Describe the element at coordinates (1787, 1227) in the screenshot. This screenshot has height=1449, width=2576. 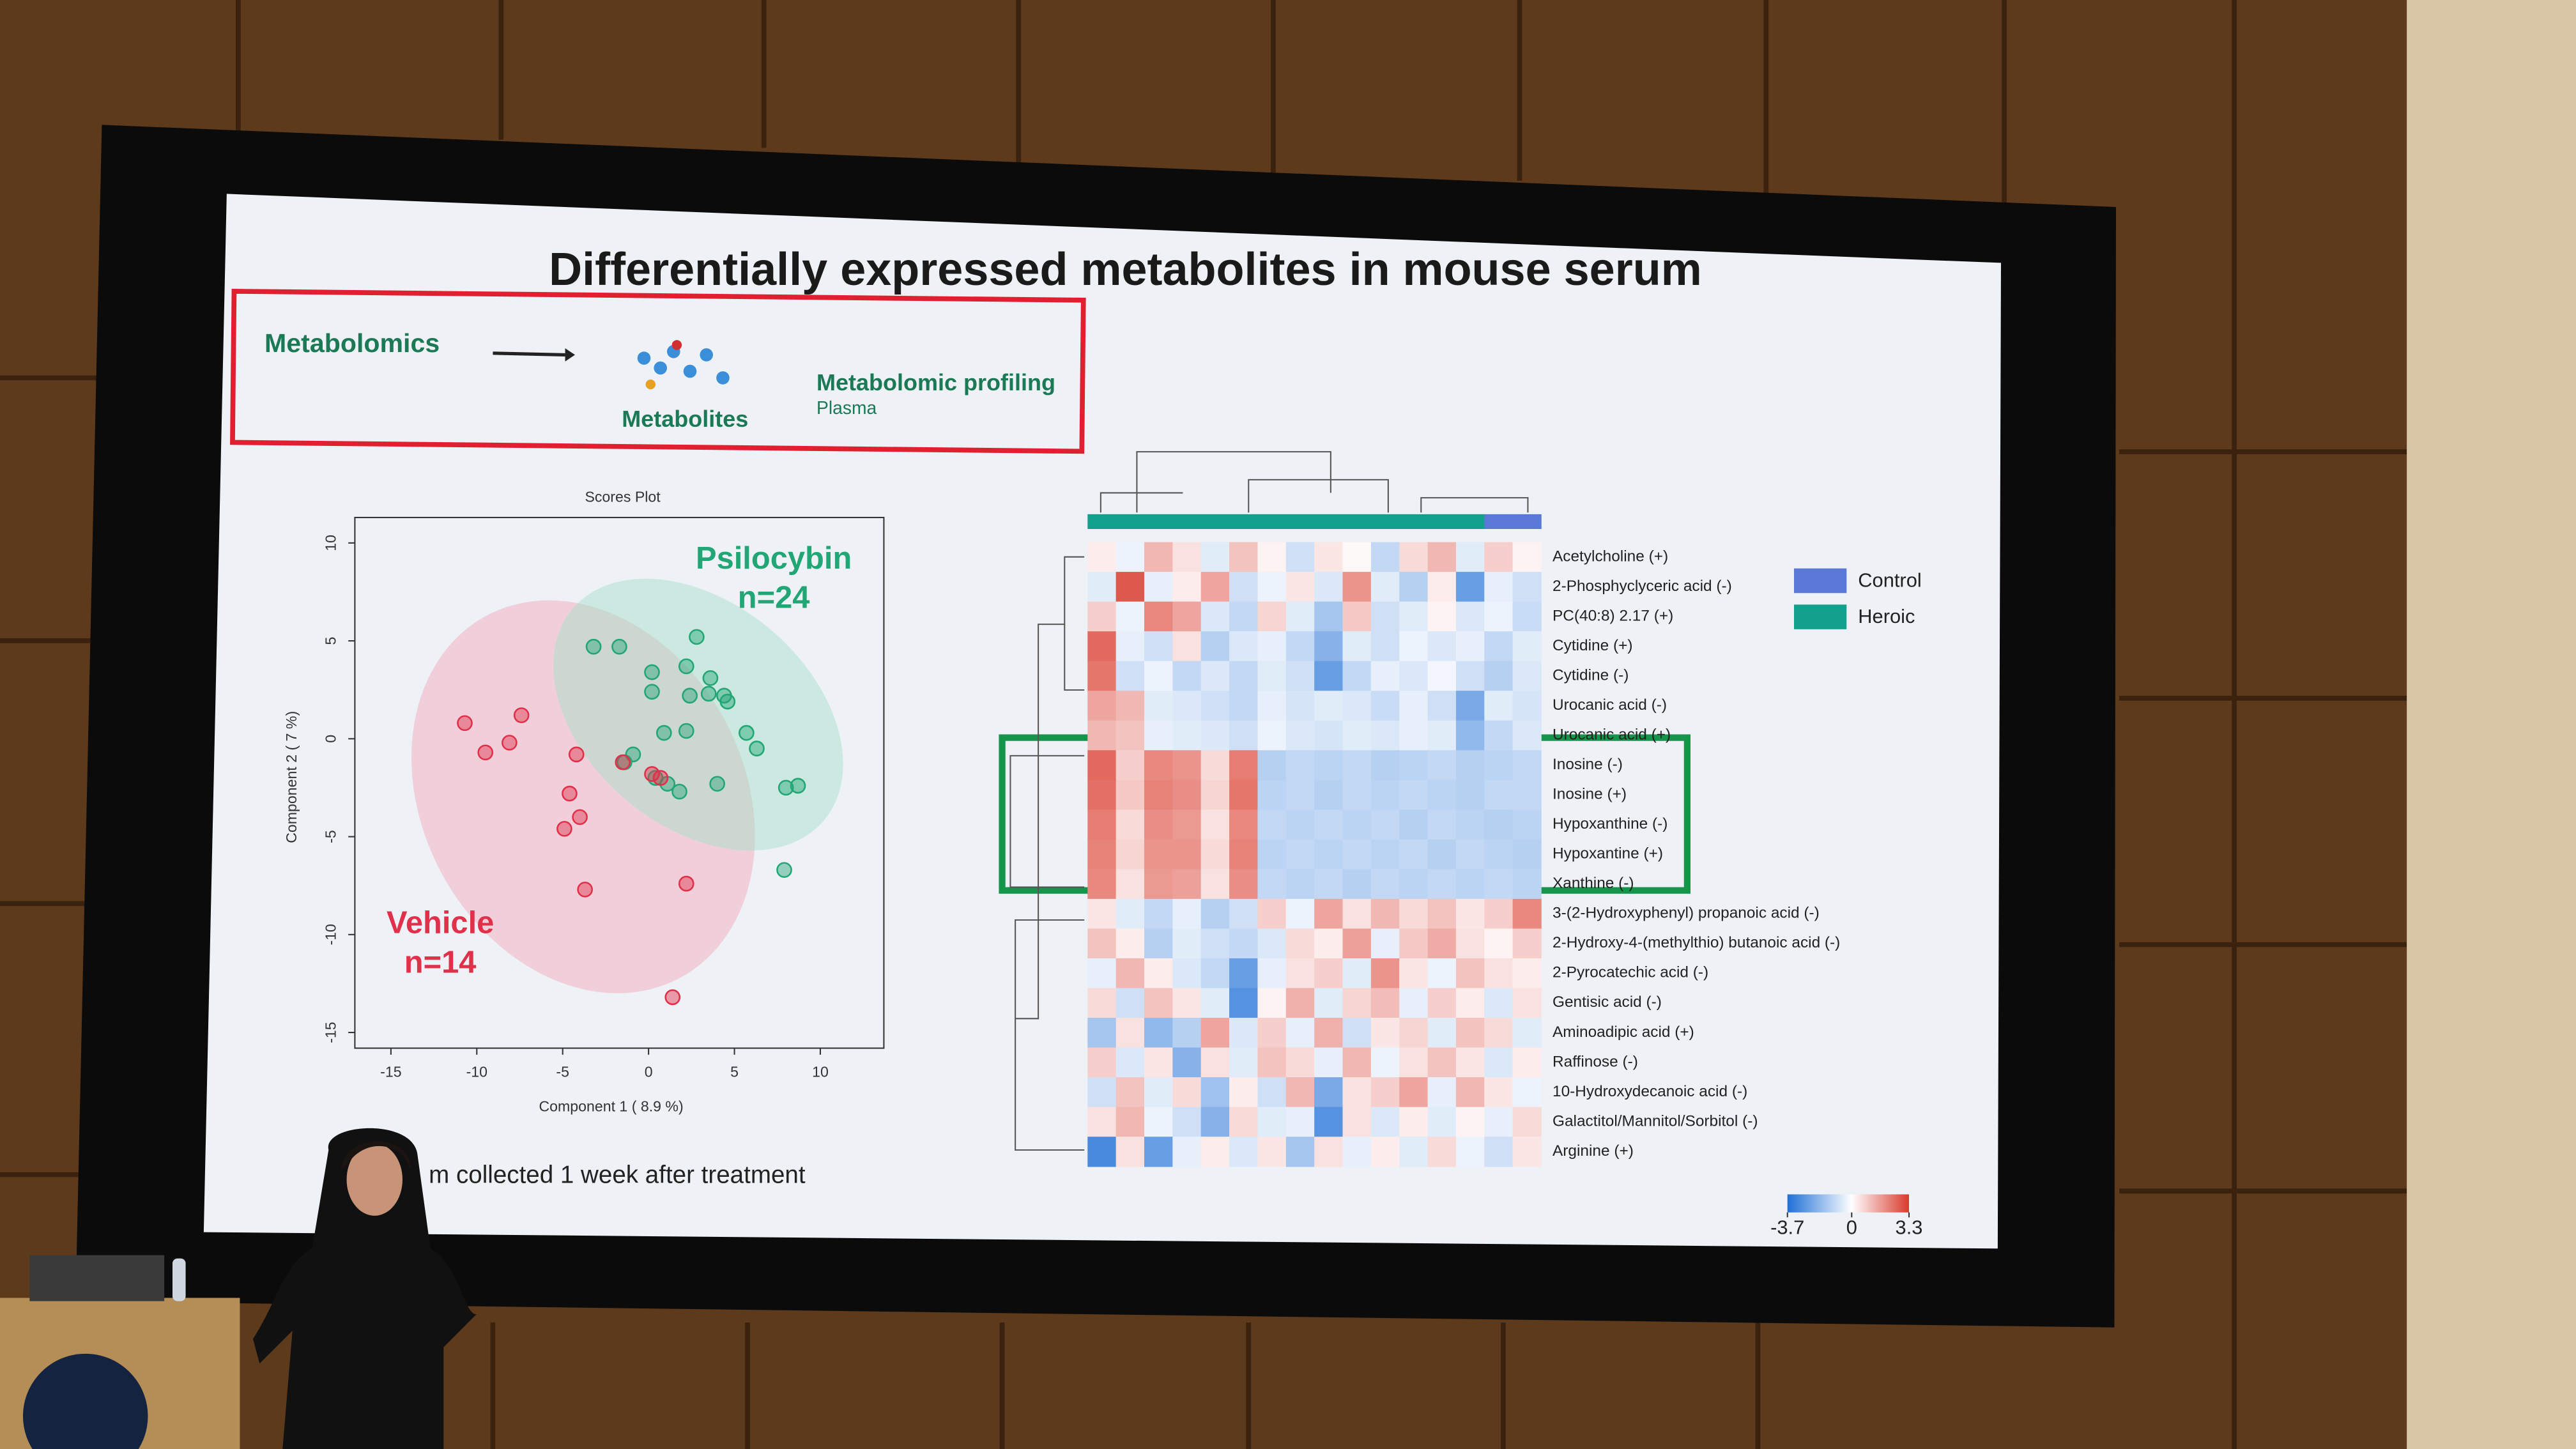
I see `colorbar-tick-label: -3.7` at that location.